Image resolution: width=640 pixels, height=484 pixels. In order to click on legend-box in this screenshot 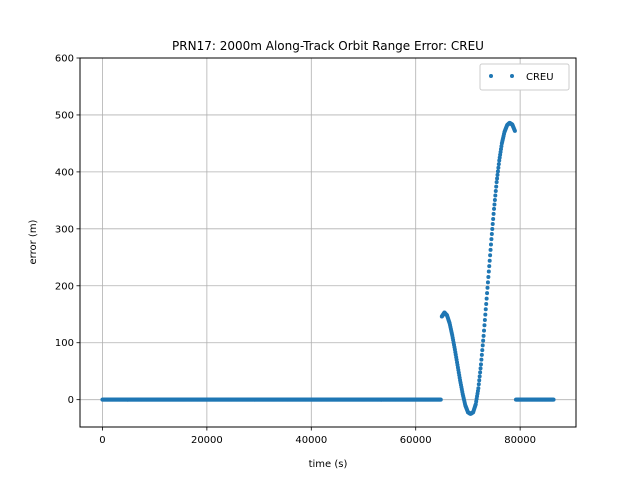, I will do `click(524, 77)`.